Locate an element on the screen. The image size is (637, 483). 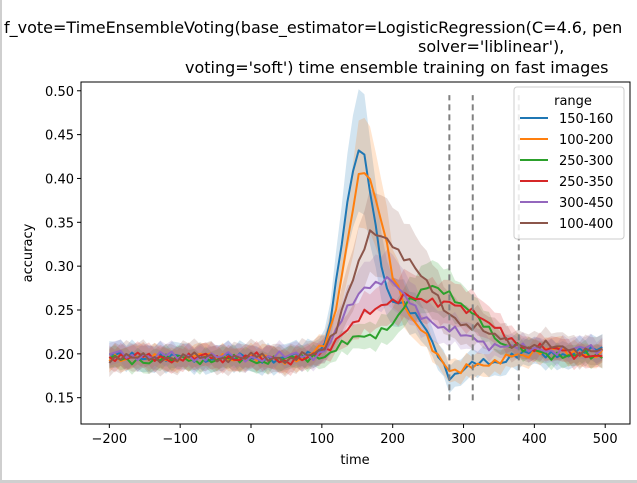
y-tick-label: 0.15 is located at coordinates (59, 399).